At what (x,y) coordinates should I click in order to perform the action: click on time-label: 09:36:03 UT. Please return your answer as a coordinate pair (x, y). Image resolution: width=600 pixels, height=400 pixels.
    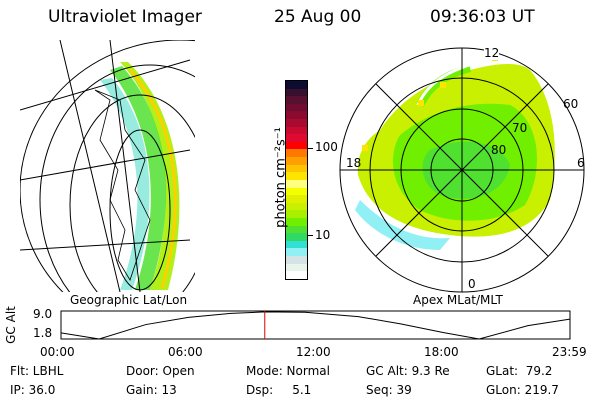
    Looking at the image, I should click on (482, 17).